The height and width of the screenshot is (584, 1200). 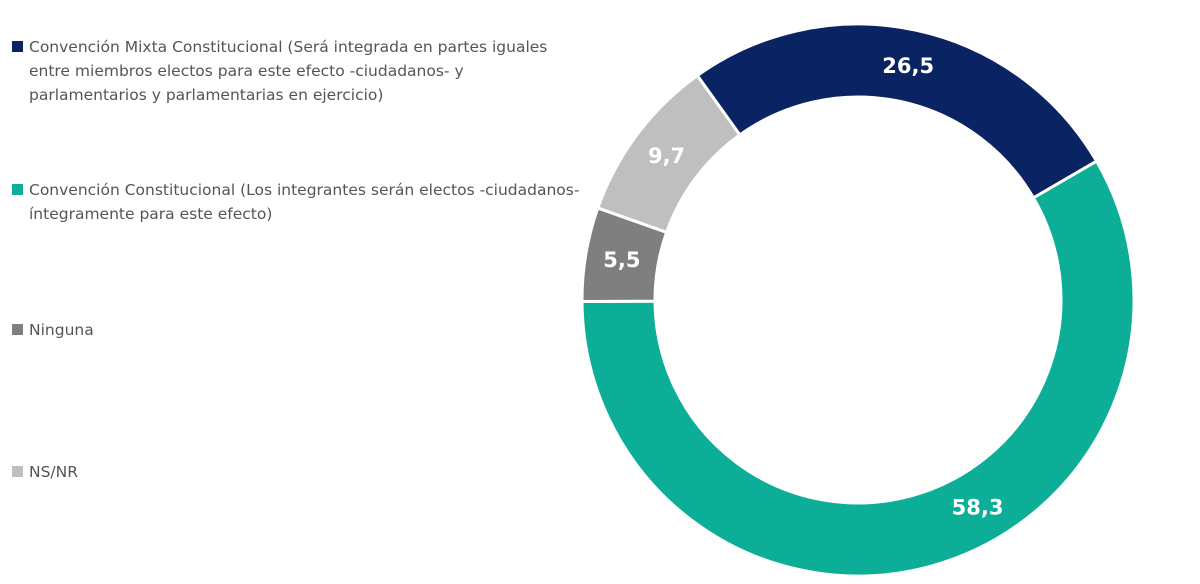 What do you see at coordinates (897, 111) in the screenshot?
I see `donut-slice-convencion-mixta` at bounding box center [897, 111].